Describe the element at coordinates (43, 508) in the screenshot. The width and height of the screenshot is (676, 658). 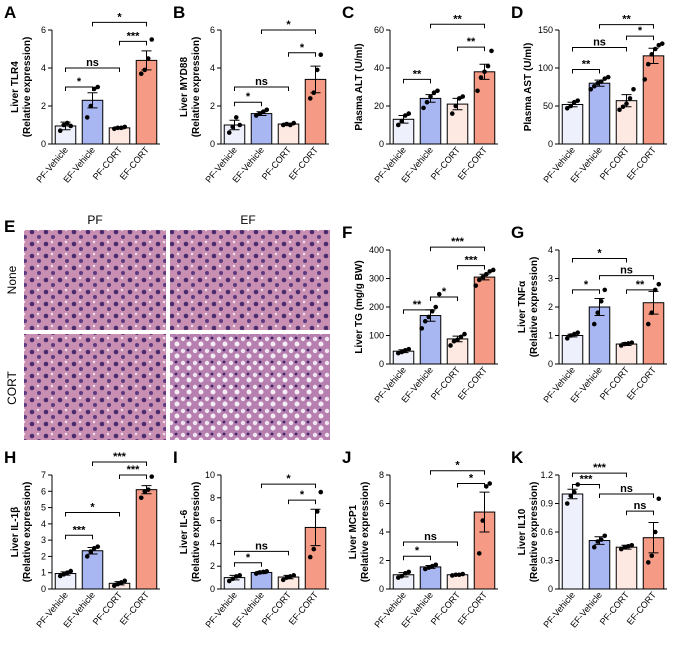
I see `y-tick-label: 5` at that location.